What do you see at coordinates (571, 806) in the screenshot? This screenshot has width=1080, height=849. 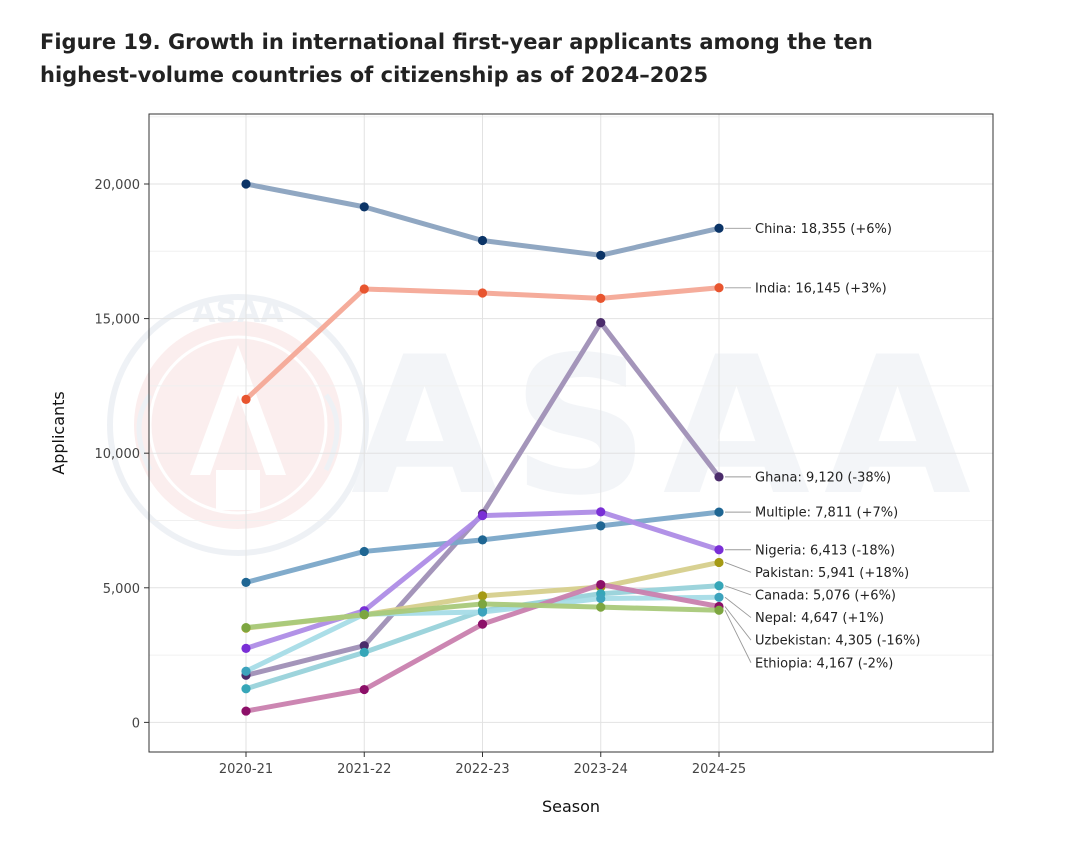 I see `x-axis-title: Season` at bounding box center [571, 806].